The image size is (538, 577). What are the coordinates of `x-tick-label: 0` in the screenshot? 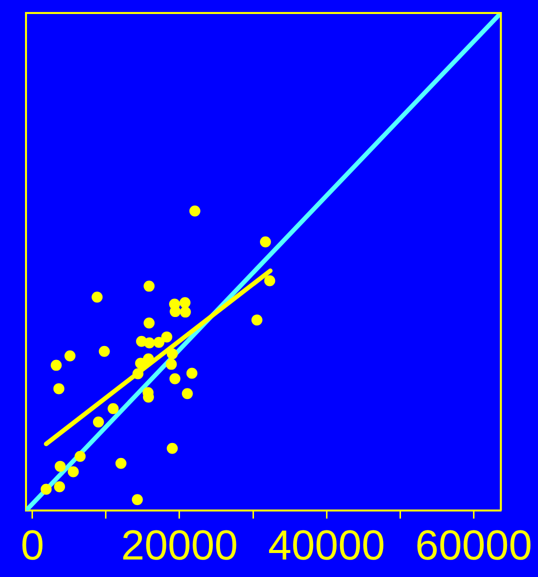 It's located at (32, 544).